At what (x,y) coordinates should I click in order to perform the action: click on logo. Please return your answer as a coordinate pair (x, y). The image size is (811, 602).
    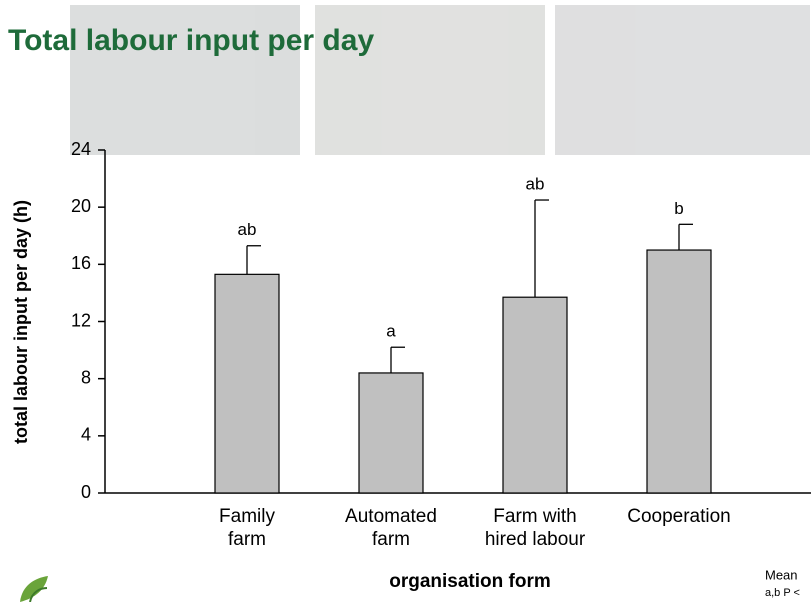
    Looking at the image, I should click on (34, 589).